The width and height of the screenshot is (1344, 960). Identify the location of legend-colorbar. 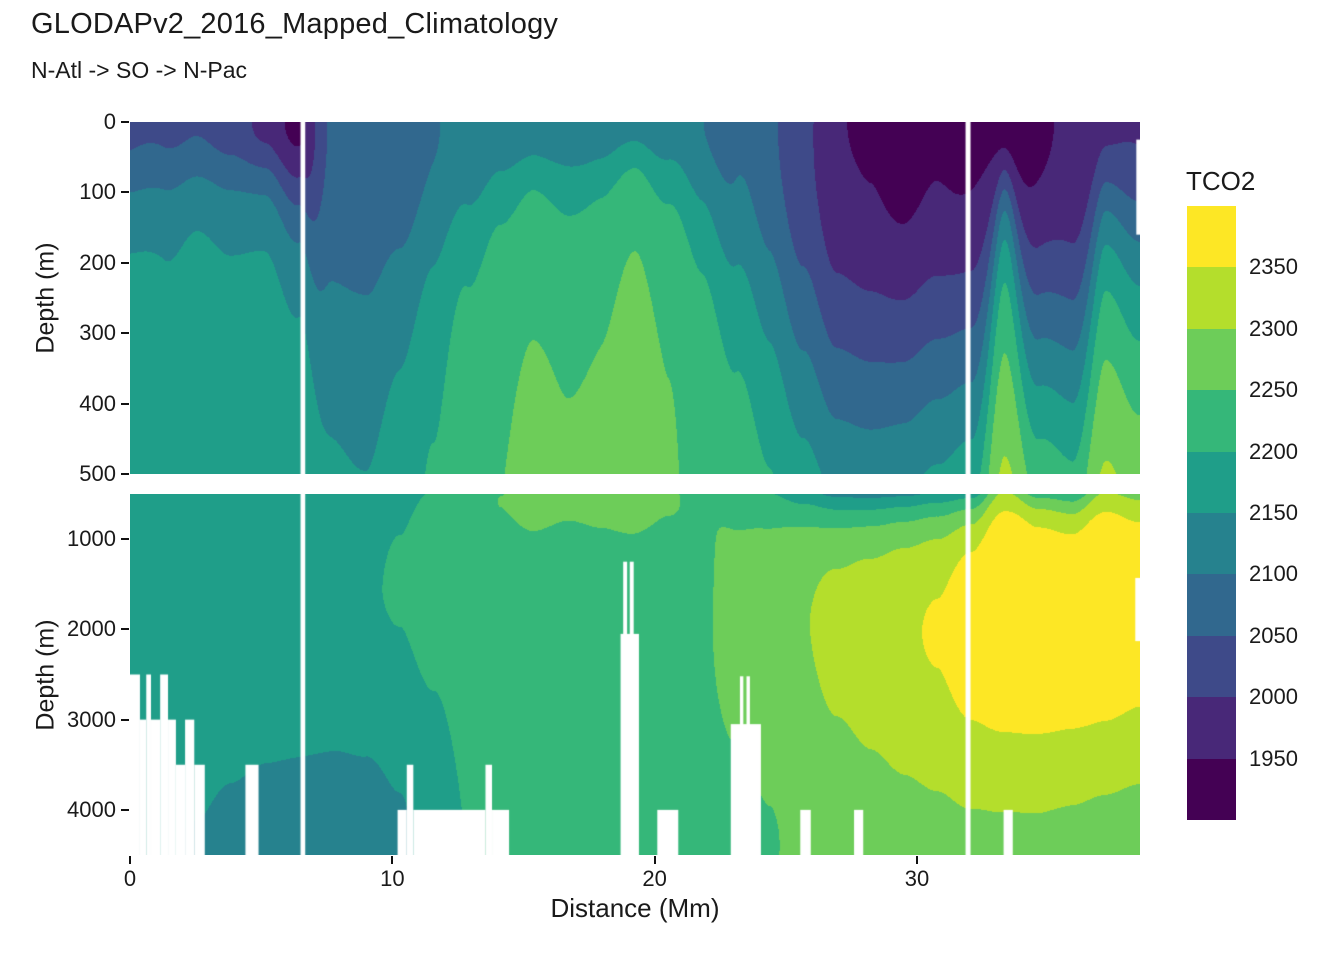
(1211, 513).